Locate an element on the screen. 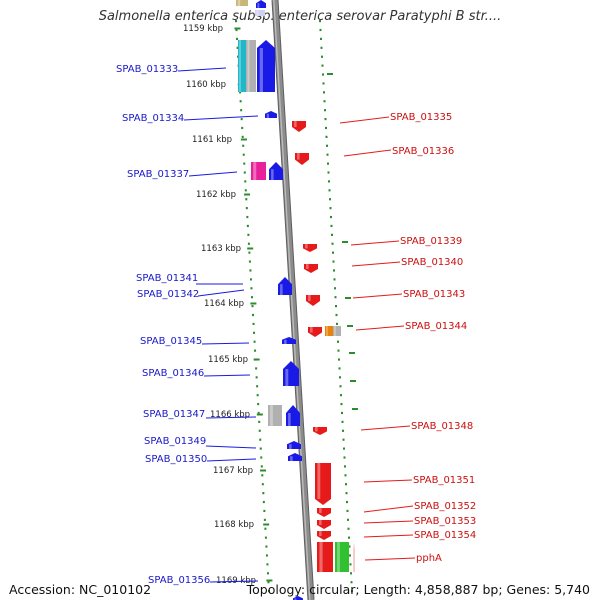 The image size is (600, 600). gene-label-spab-01343: SPAB_01343 is located at coordinates (434, 294).